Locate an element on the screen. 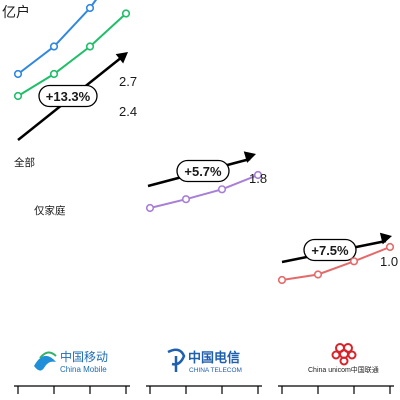  panel-0-series-1-name: 仅家庭 is located at coordinates (50, 210).